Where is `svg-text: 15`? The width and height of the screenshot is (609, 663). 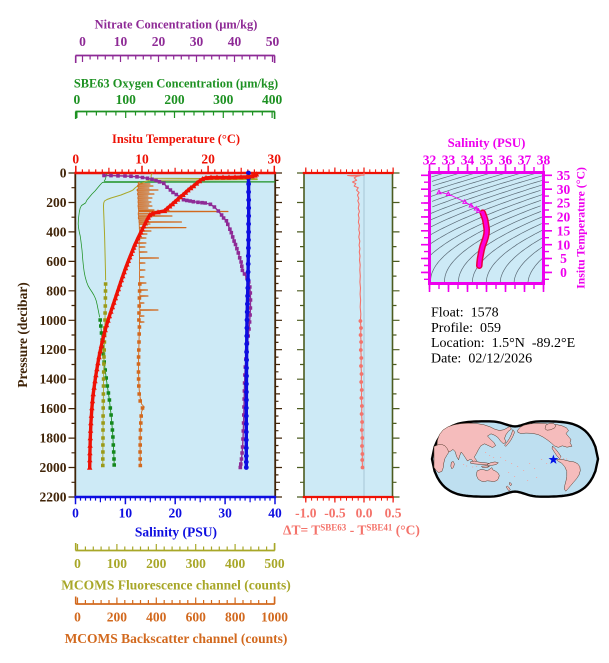 svg-text: 15 is located at coordinates (564, 231).